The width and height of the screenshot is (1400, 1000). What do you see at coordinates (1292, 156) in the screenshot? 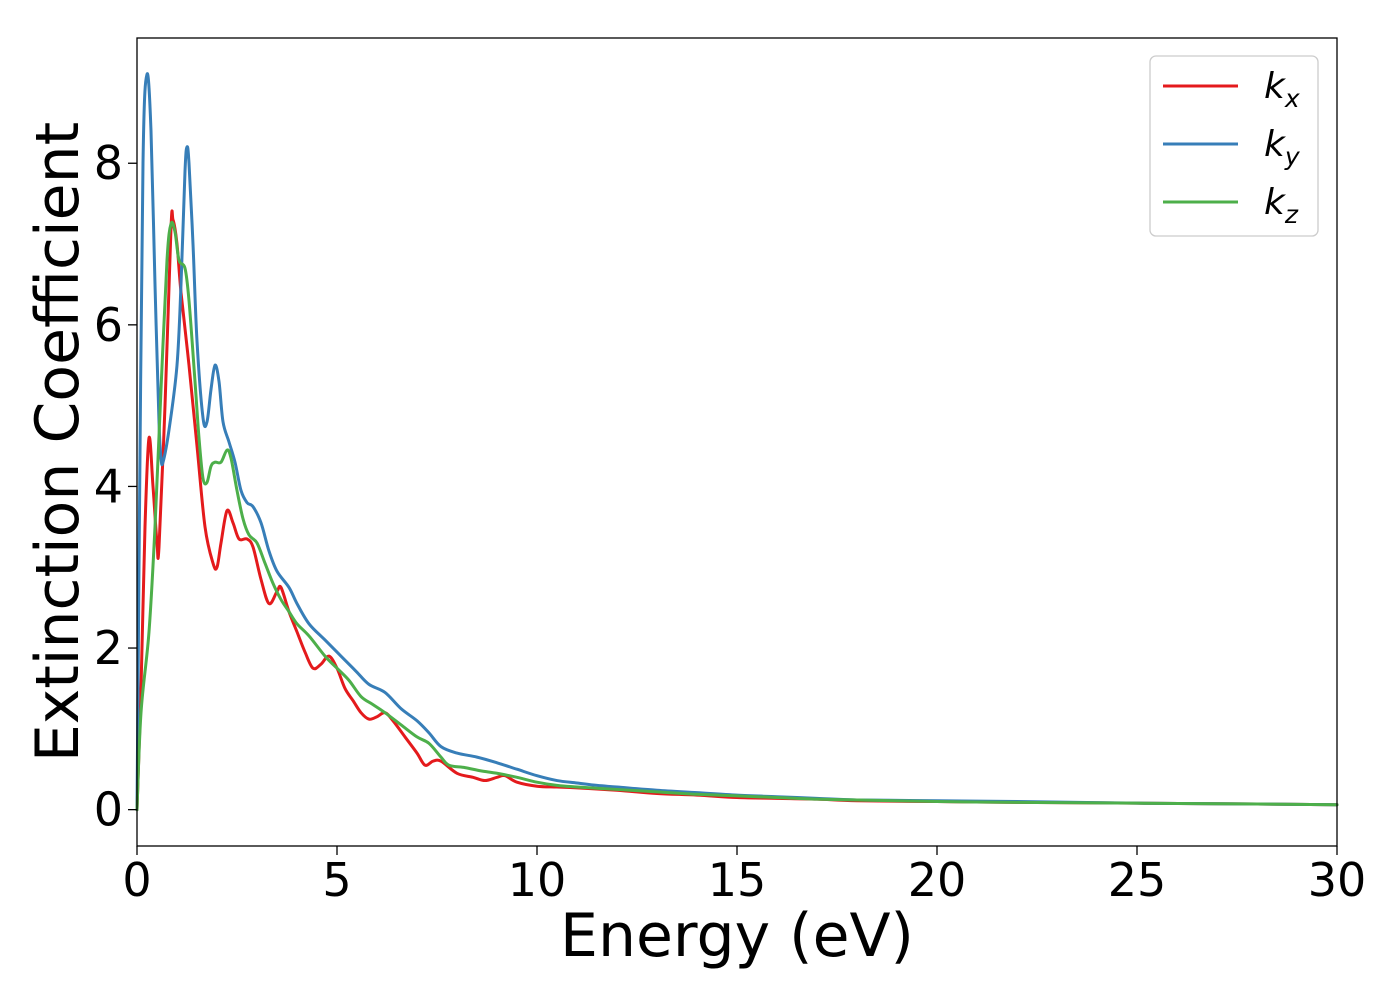
I see `legend-label-subscript: y` at bounding box center [1292, 156].